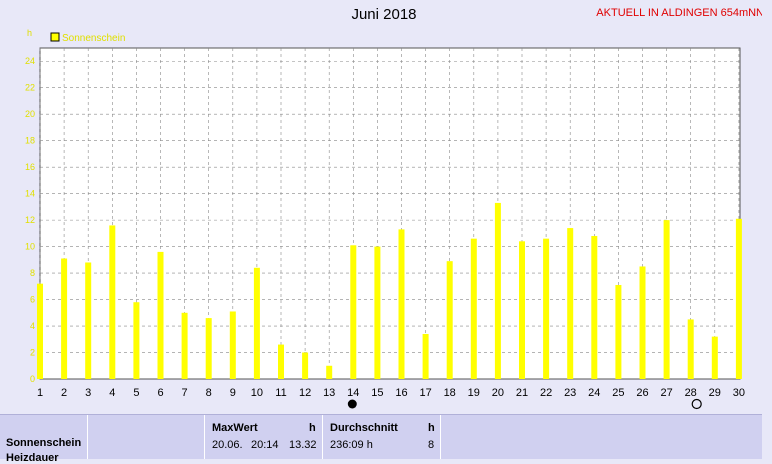 This screenshot has height=464, width=772. I want to click on x-tick-label: 25, so click(618, 393).